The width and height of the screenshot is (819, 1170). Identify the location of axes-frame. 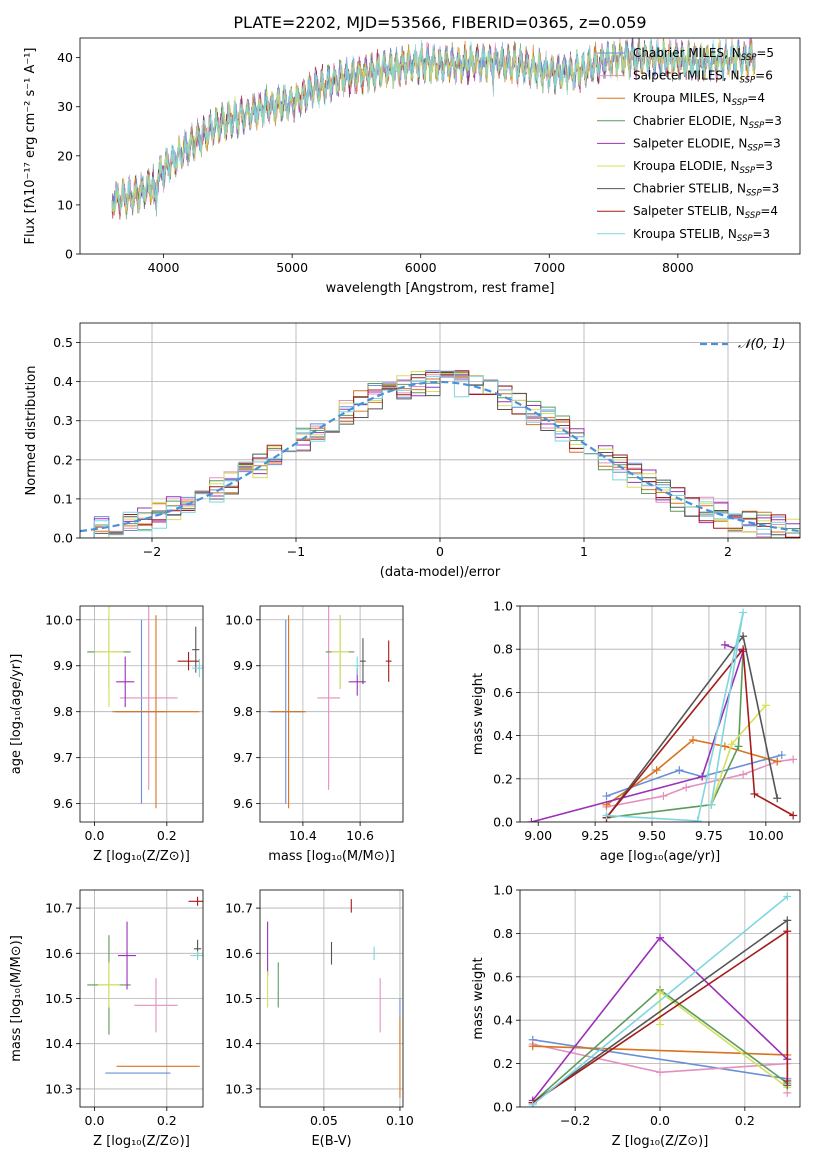
(660, 714).